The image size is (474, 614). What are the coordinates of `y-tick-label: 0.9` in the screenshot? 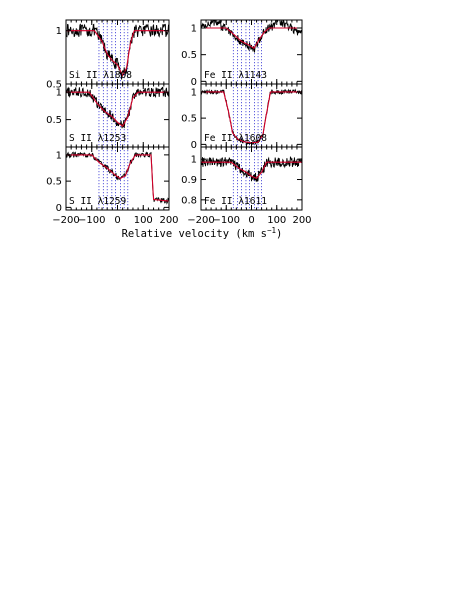 It's located at (189, 180).